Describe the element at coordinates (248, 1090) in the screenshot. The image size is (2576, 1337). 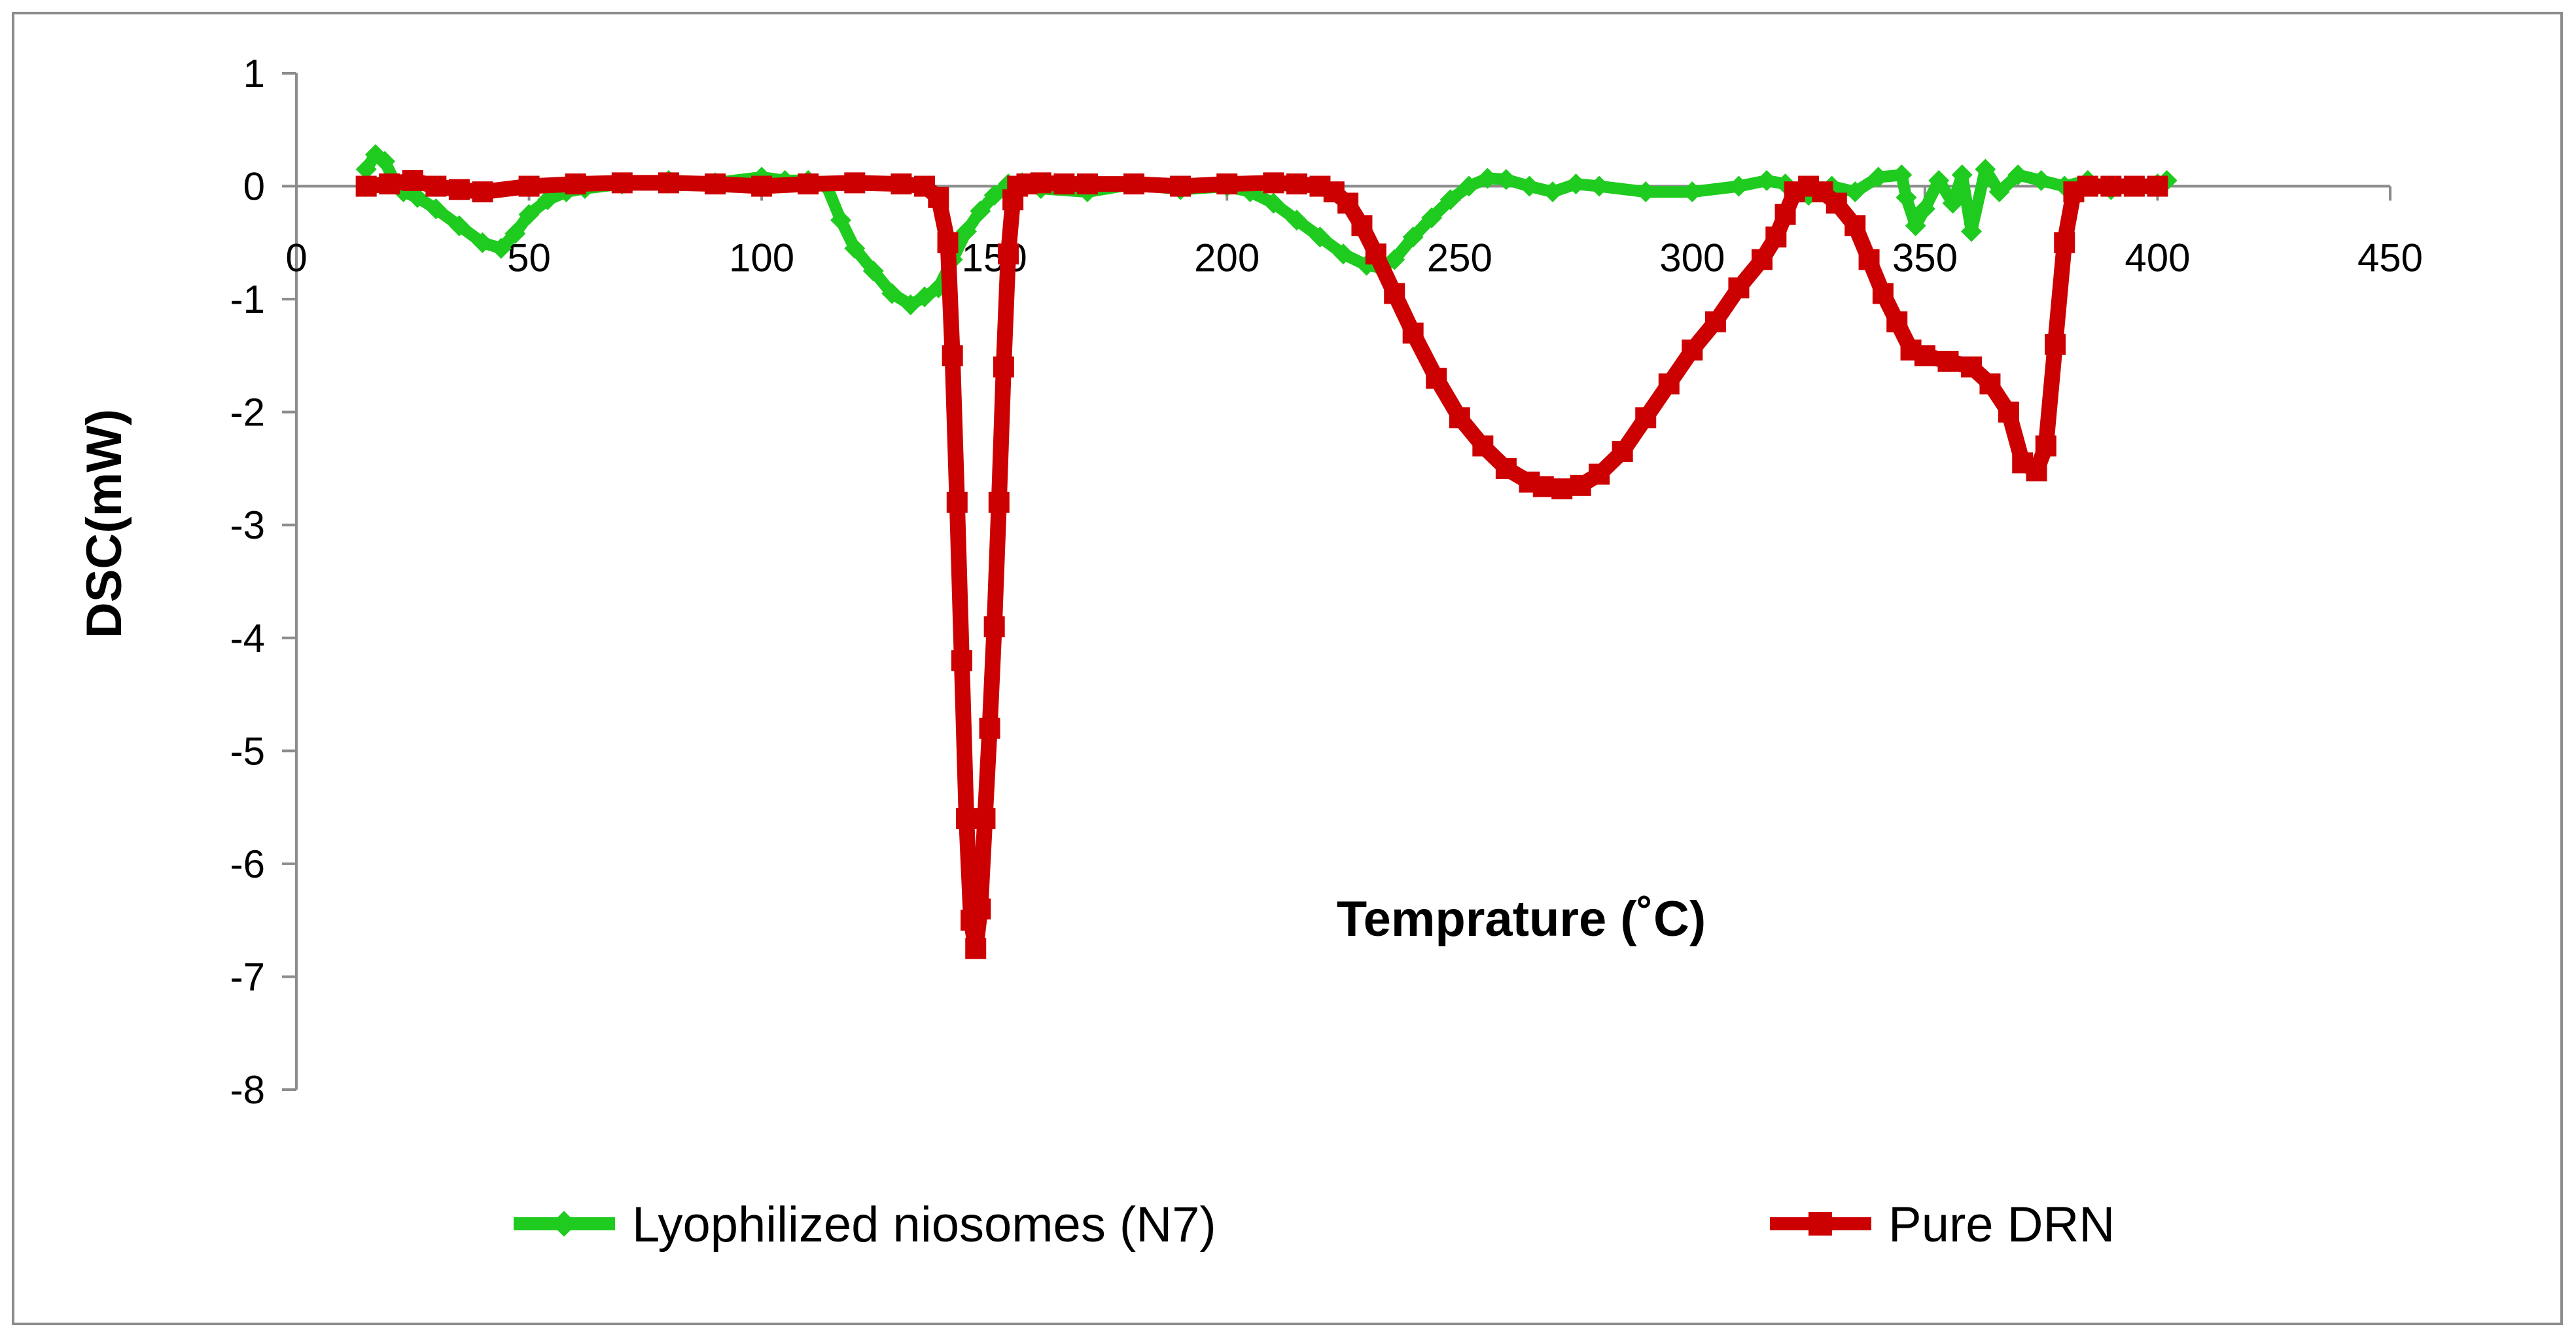
I see `y-tick-label: -8` at that location.